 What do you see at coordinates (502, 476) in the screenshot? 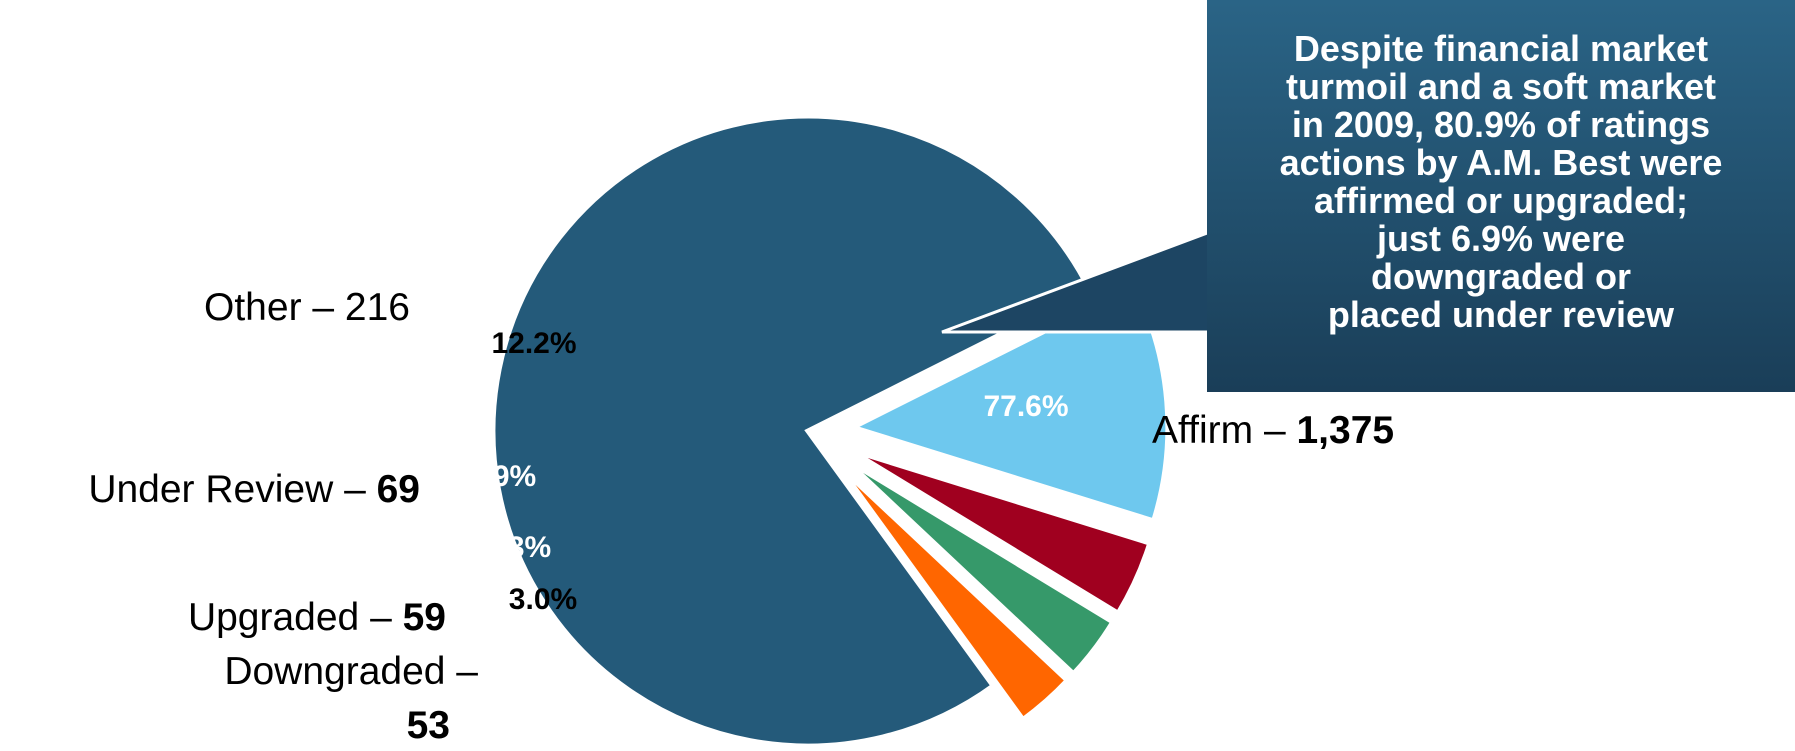
I see `percent-label-under-review: 3.9%` at bounding box center [502, 476].